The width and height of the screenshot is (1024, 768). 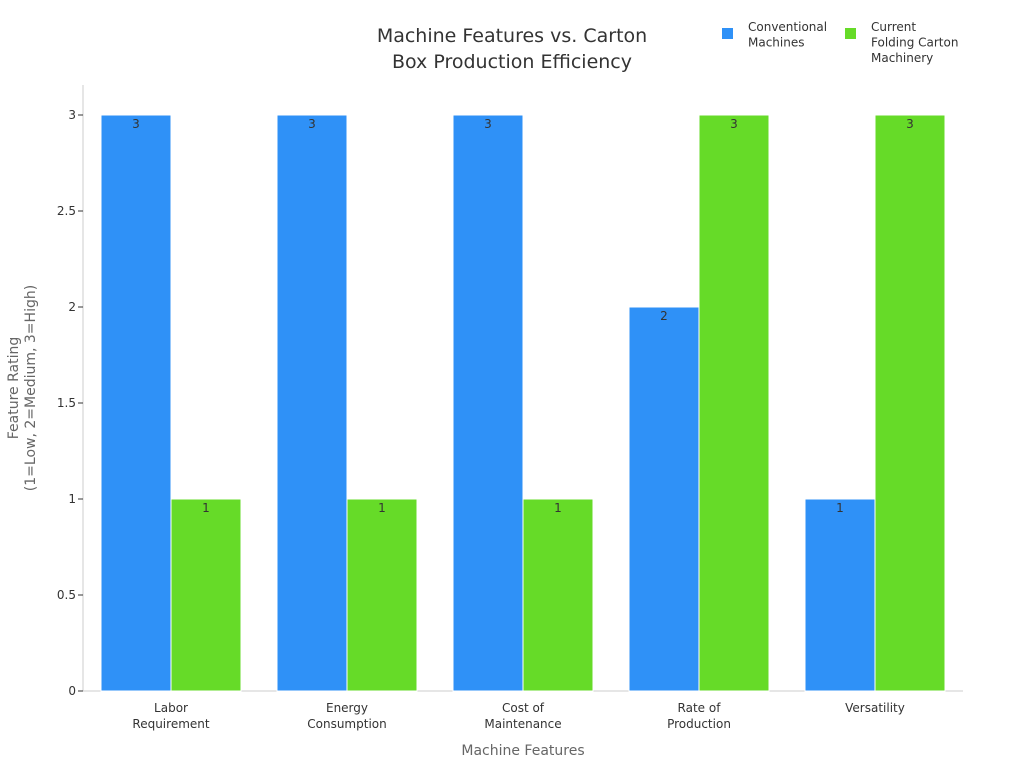 What do you see at coordinates (171, 708) in the screenshot?
I see `x-tick-label: Labor` at bounding box center [171, 708].